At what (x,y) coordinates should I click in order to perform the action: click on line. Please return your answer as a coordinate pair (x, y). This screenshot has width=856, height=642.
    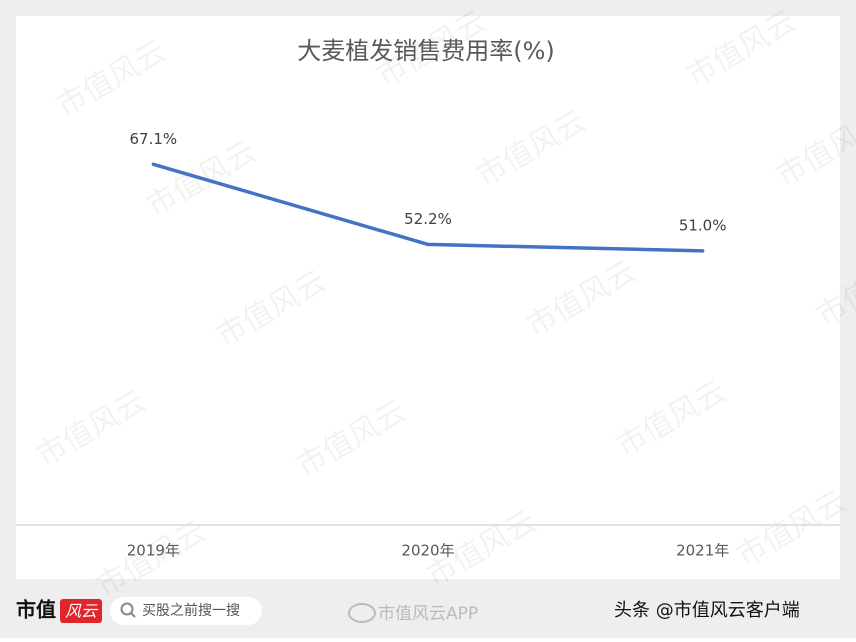
    Looking at the image, I should click on (428, 207).